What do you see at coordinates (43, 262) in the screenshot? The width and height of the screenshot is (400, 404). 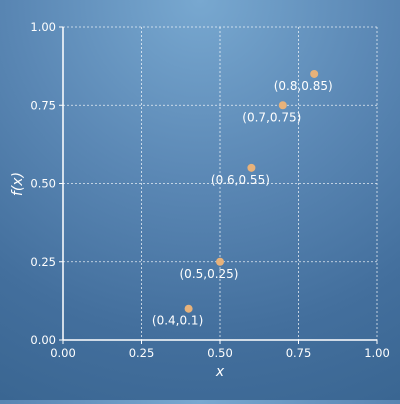 I see `y-tick-label-1: 0.25` at bounding box center [43, 262].